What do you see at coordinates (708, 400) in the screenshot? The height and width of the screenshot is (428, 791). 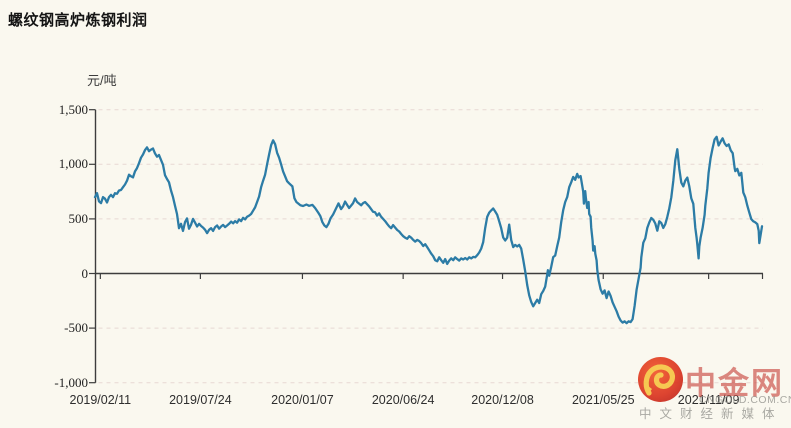 I see `x-tick-label: 2021/11/09` at bounding box center [708, 400].